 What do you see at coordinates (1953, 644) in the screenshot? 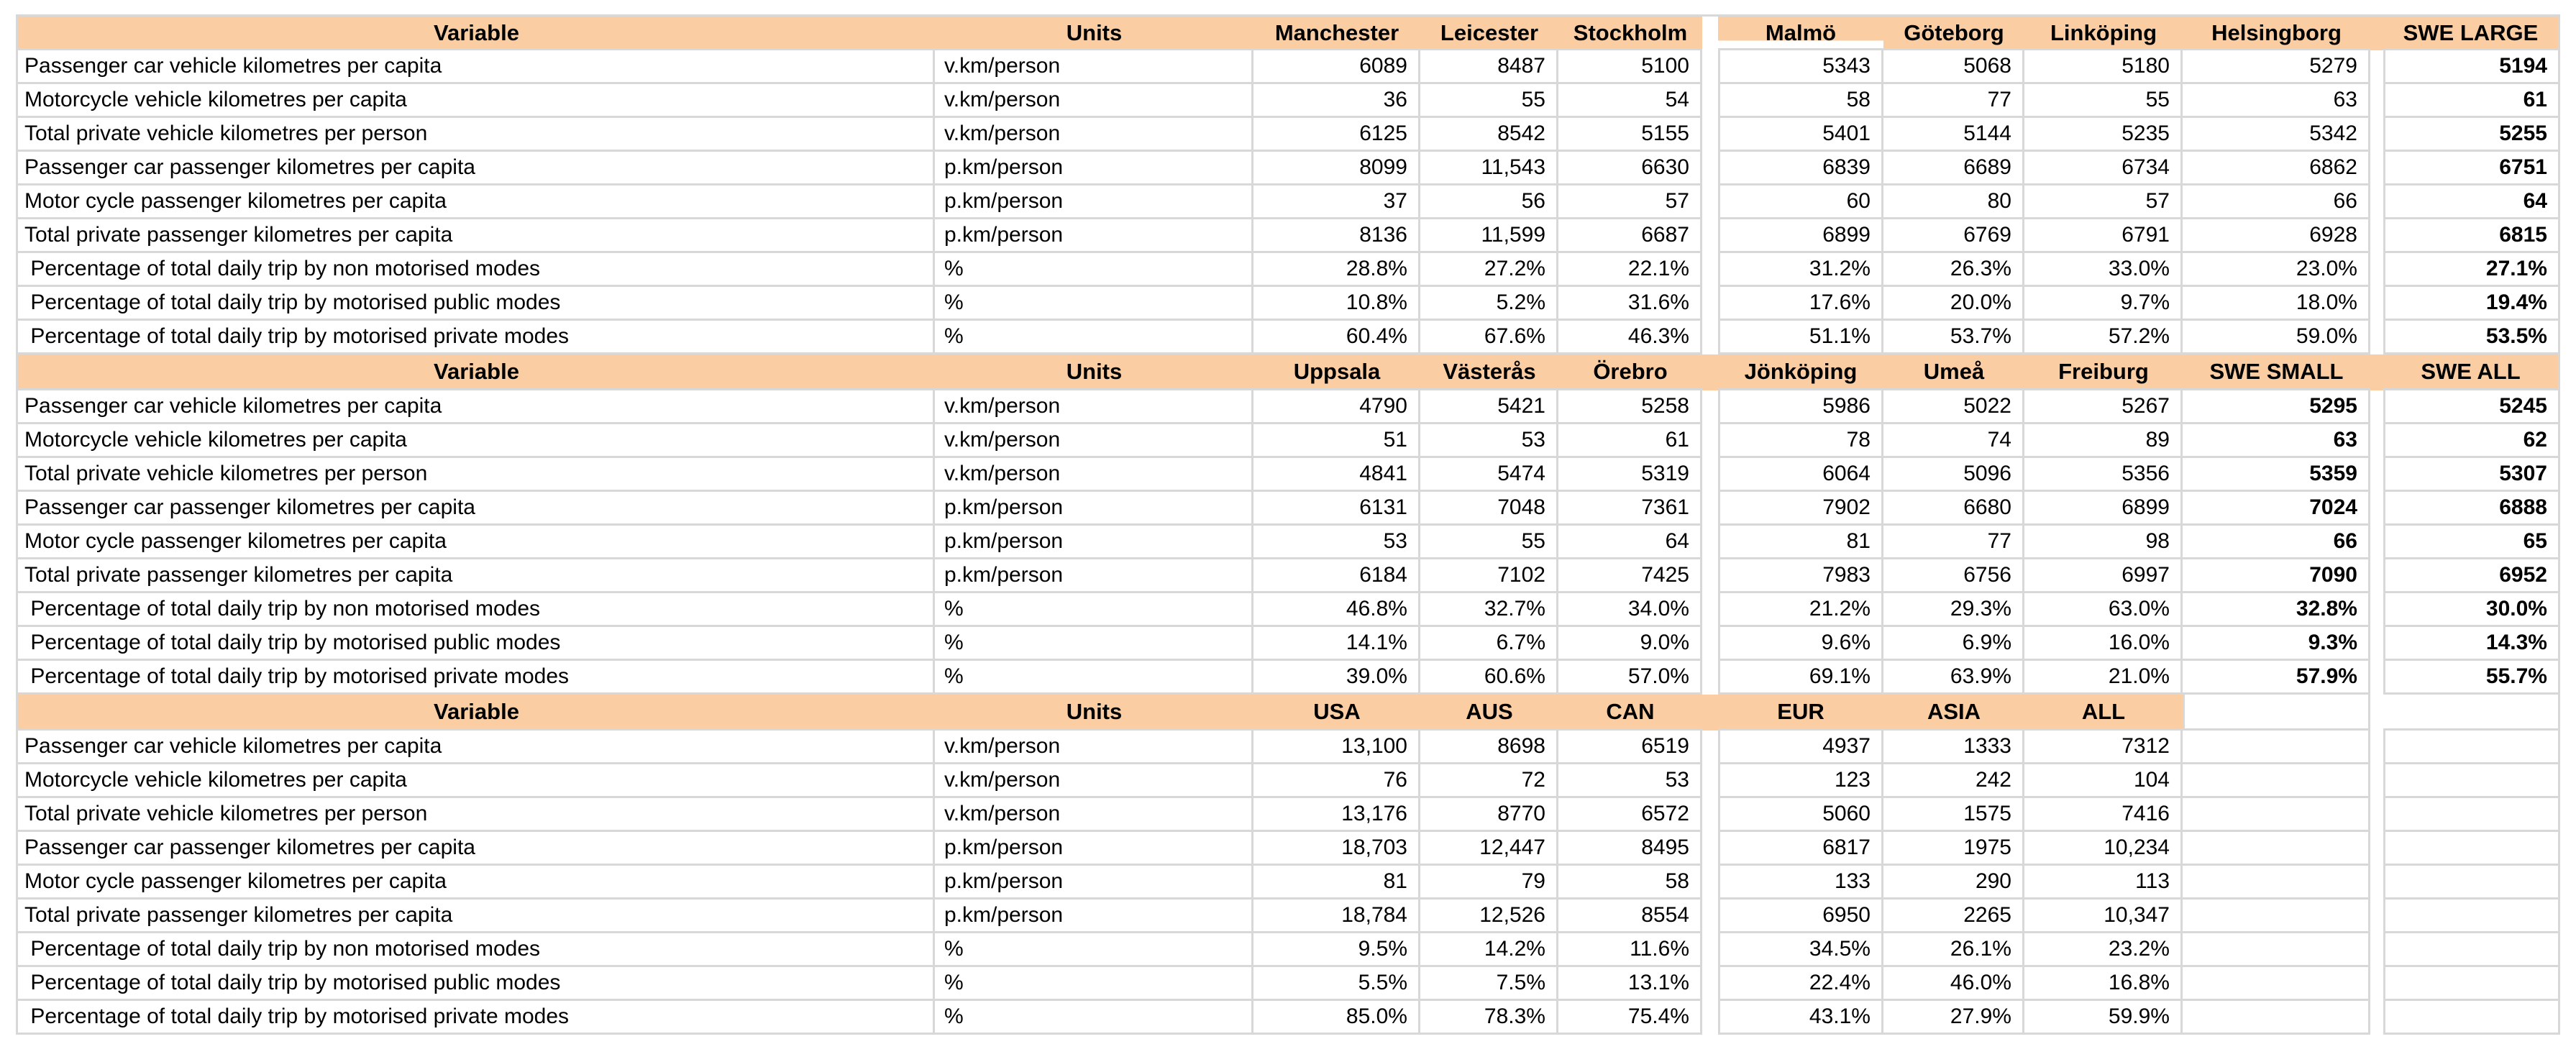
I see `data-cell: 6.9%` at bounding box center [1953, 644].